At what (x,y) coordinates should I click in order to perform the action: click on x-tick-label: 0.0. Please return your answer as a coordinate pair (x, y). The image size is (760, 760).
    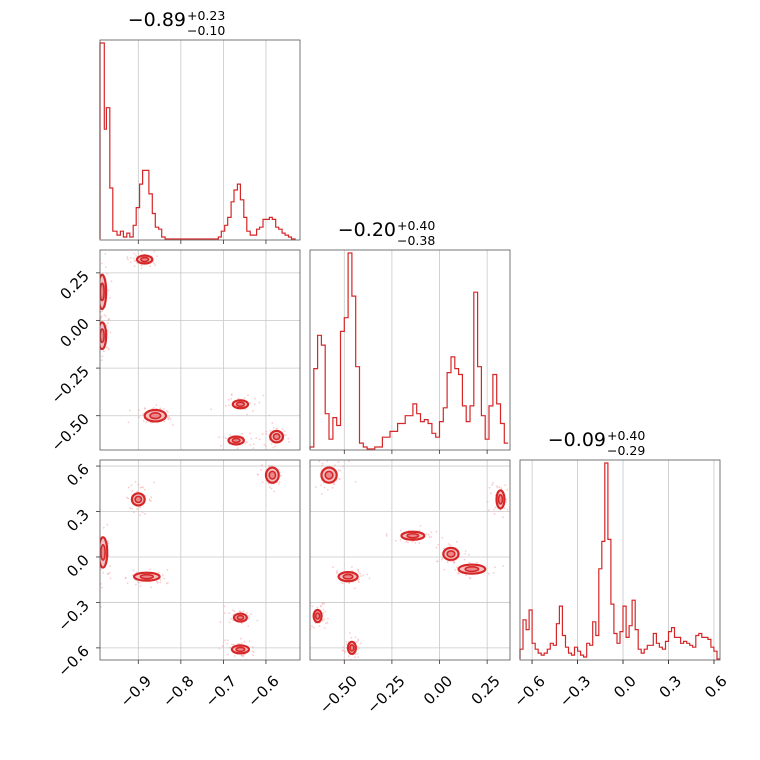
    Looking at the image, I should click on (625, 687).